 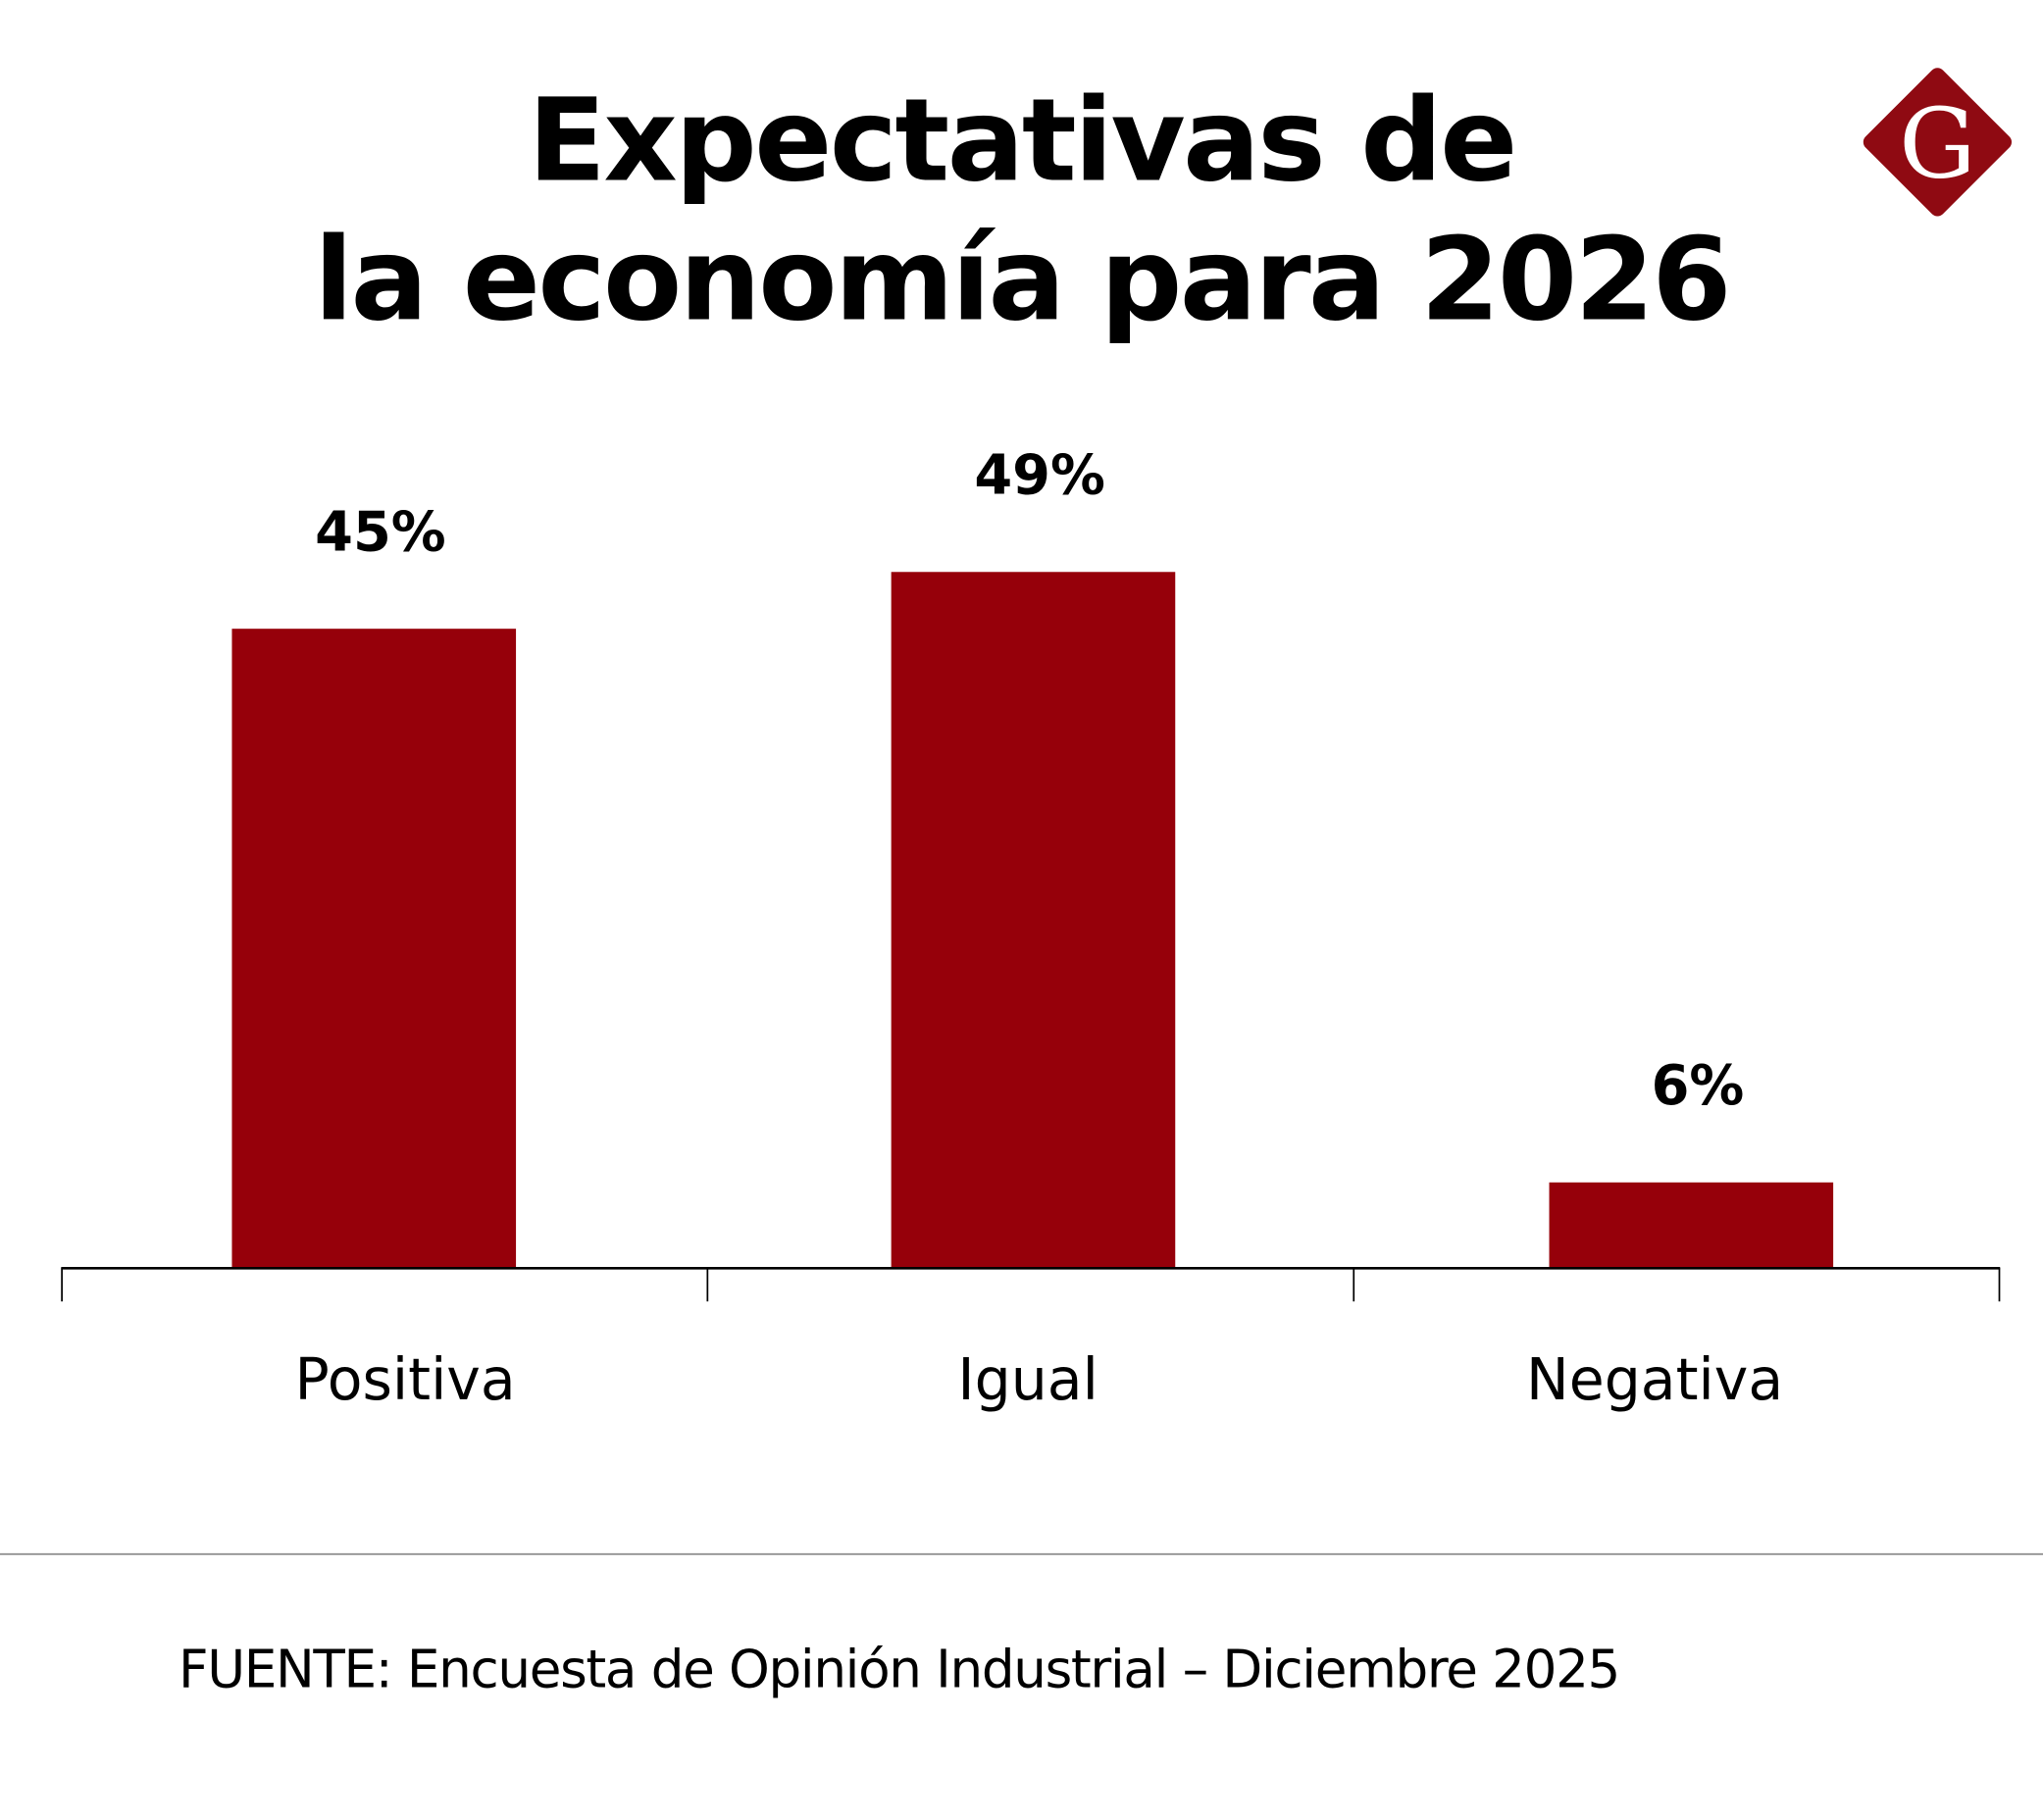 I want to click on x-axis: Positiva Igual Negativa, so click(x=1031, y=1339).